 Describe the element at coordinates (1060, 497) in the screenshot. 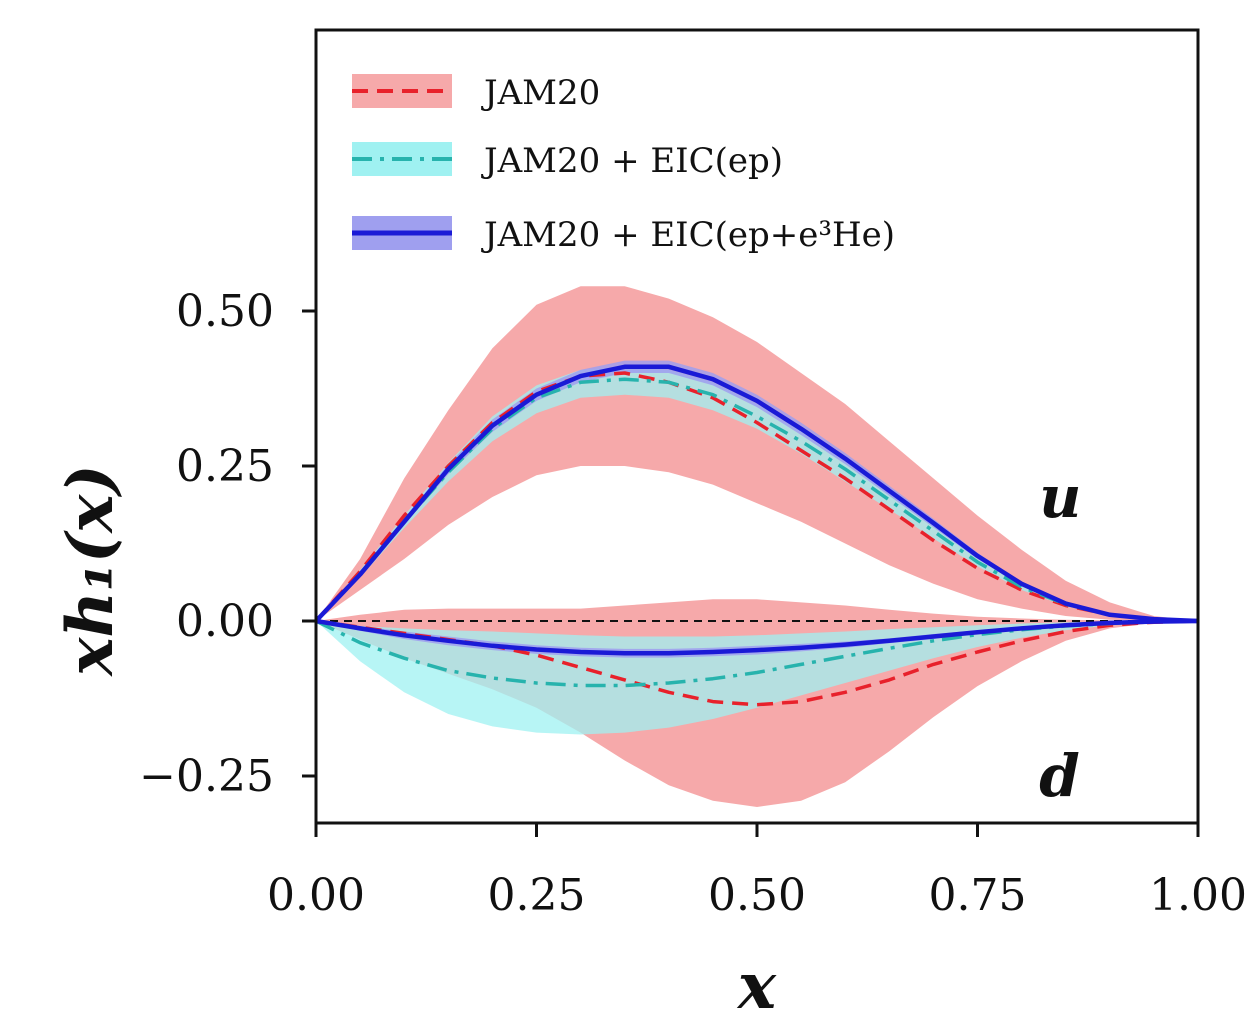

I see `annotation-u: u` at that location.